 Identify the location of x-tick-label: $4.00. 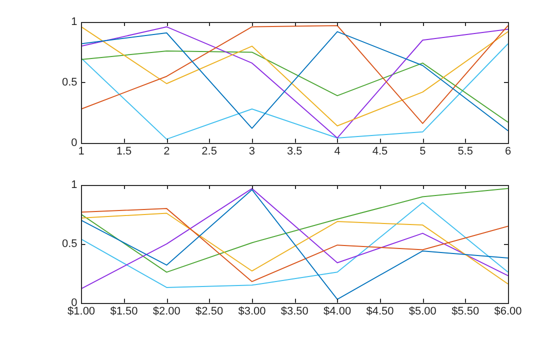
(338, 311).